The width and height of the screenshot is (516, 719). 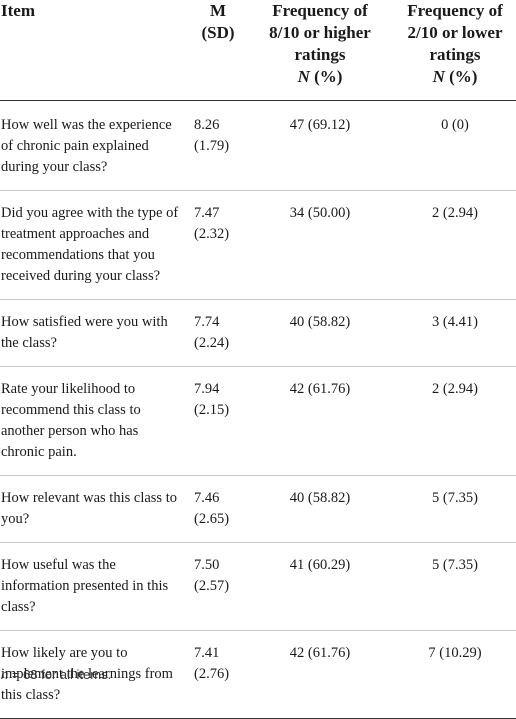 What do you see at coordinates (207, 125) in the screenshot?
I see `row-mean: 8.26` at bounding box center [207, 125].